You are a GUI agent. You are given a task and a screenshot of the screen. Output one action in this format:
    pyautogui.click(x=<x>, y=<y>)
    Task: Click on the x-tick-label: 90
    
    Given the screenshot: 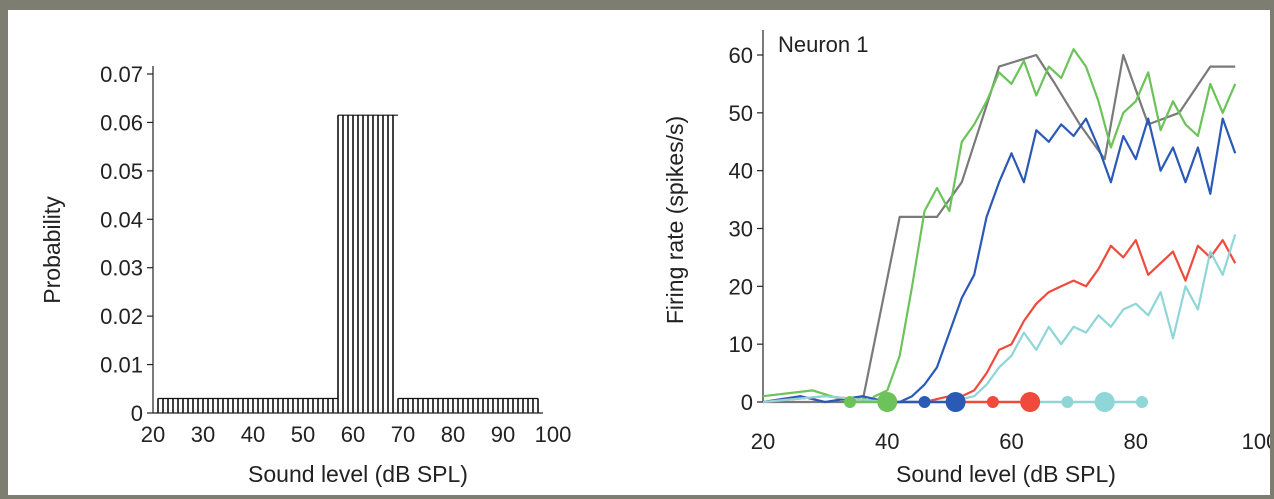 What is the action you would take?
    pyautogui.click(x=503, y=434)
    